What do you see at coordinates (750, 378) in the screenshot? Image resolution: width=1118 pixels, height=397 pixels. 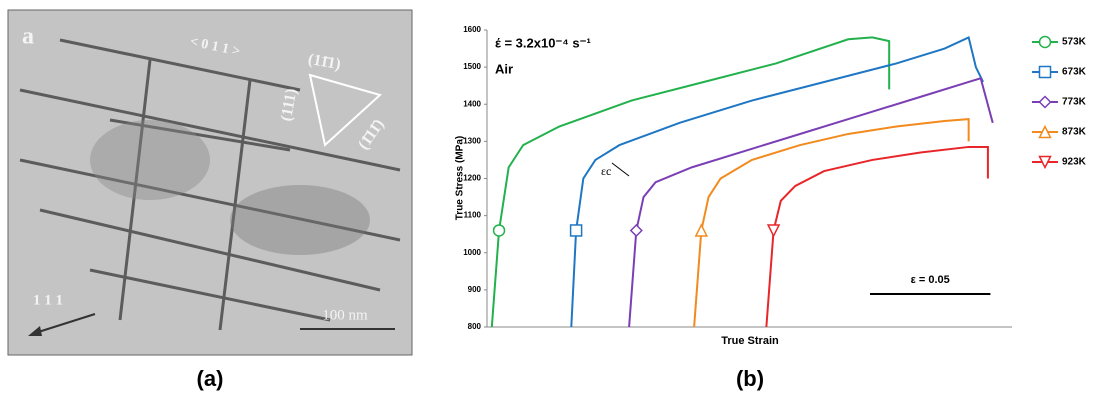 I see `caption: (b)` at bounding box center [750, 378].